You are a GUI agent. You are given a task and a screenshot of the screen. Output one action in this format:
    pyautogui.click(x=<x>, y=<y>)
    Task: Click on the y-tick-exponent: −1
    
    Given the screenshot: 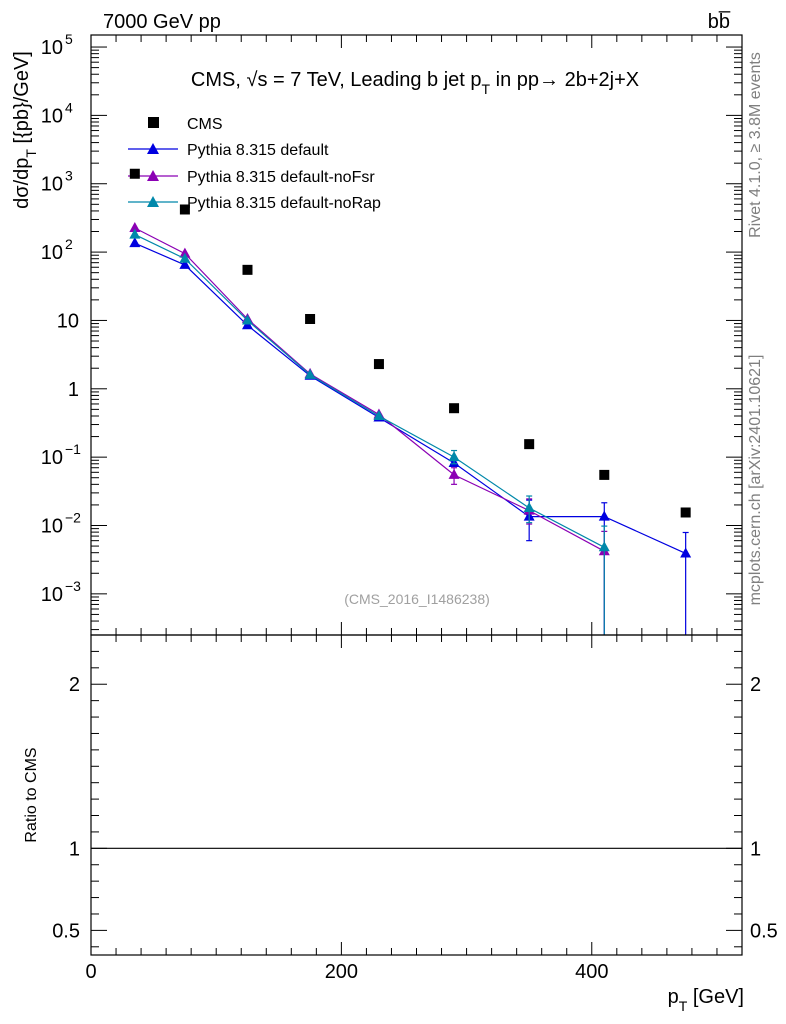 What is the action you would take?
    pyautogui.click(x=73, y=449)
    